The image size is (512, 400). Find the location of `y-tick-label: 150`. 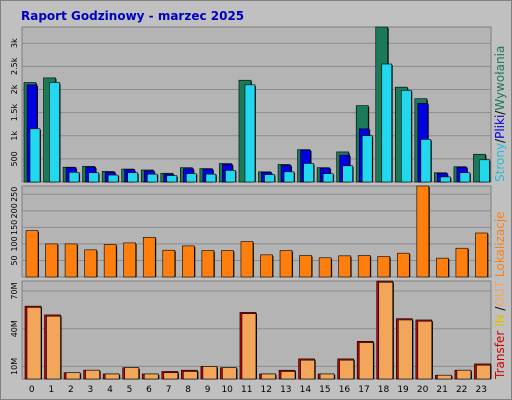

y-tick-label: 150 is located at coordinates (14, 227).